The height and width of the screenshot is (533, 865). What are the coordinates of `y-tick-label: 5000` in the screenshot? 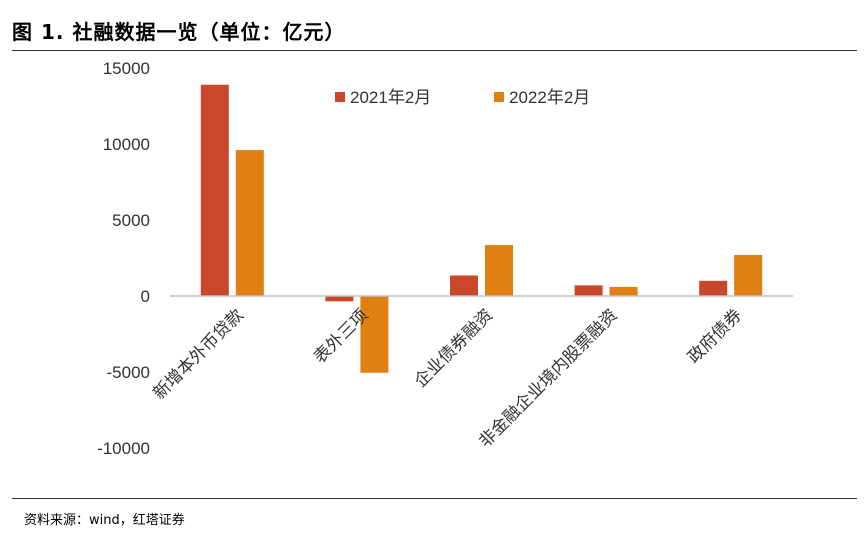 It's located at (131, 220).